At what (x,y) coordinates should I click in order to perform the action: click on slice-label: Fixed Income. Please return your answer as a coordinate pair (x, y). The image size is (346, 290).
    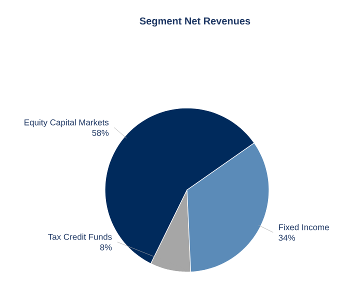
    Looking at the image, I should click on (304, 227).